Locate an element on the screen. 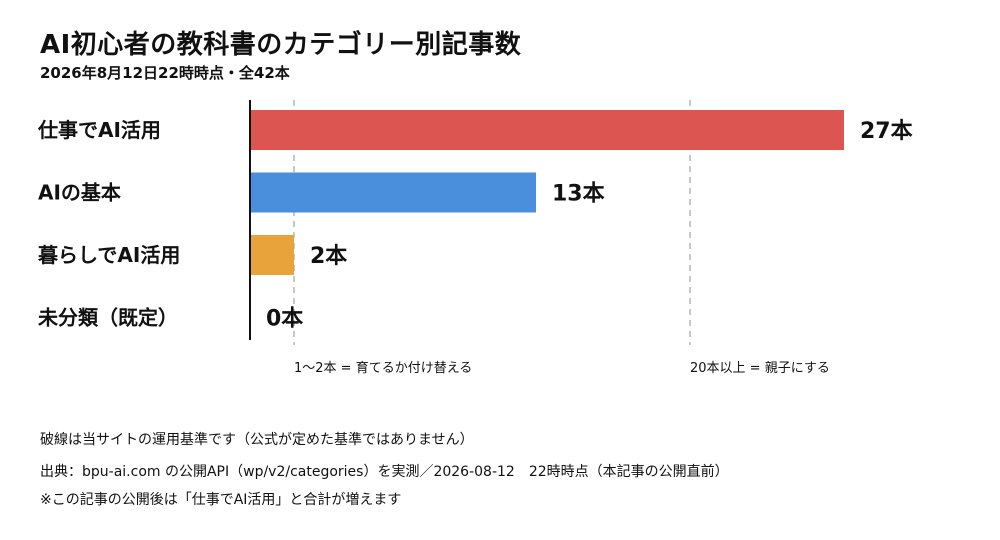 This screenshot has height=540, width=1000. chart-subtitle: 2026年8月12日22時時点・全42本 is located at coordinates (165, 73).